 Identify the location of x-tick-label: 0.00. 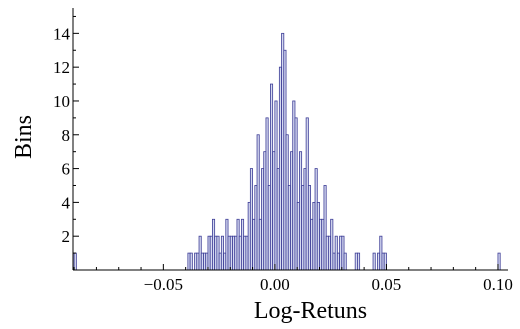
(275, 284).